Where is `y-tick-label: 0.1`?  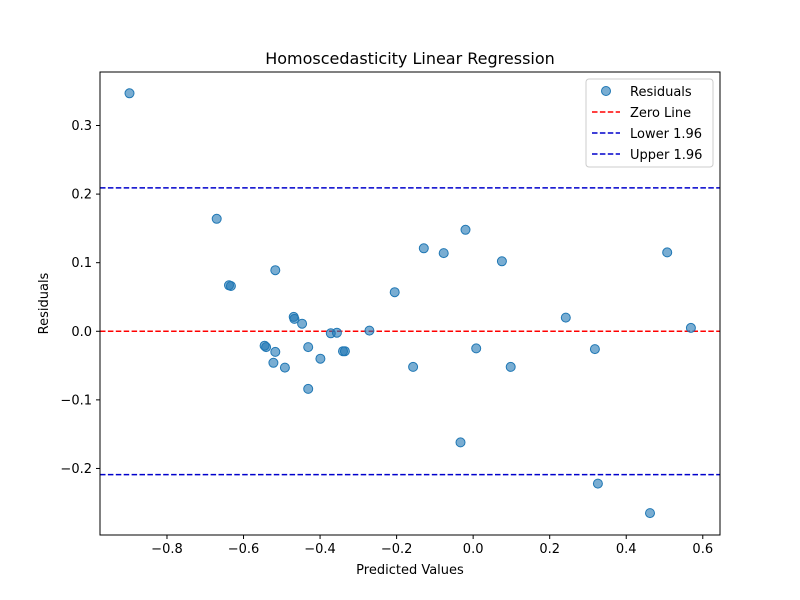 y-tick-label: 0.1 is located at coordinates (81, 263).